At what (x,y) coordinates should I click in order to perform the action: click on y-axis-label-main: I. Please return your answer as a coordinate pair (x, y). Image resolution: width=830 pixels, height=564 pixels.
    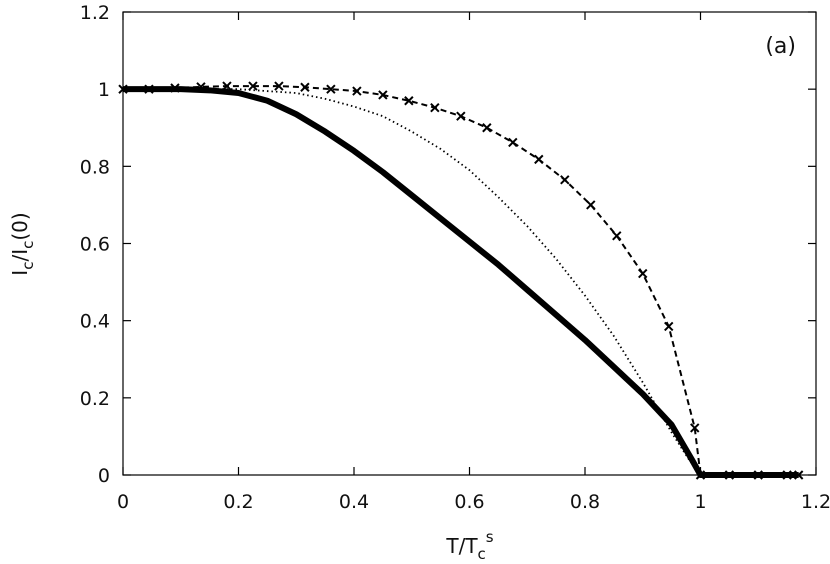
    Looking at the image, I should click on (20, 273).